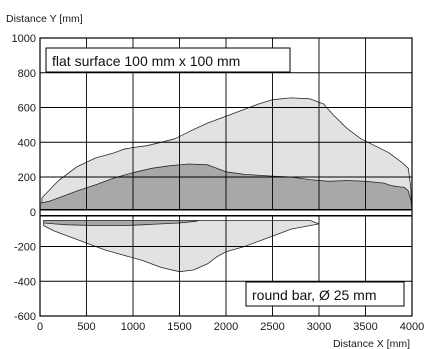 This screenshot has width=425, height=349. I want to click on y-tick-label: 800, so click(27, 74).